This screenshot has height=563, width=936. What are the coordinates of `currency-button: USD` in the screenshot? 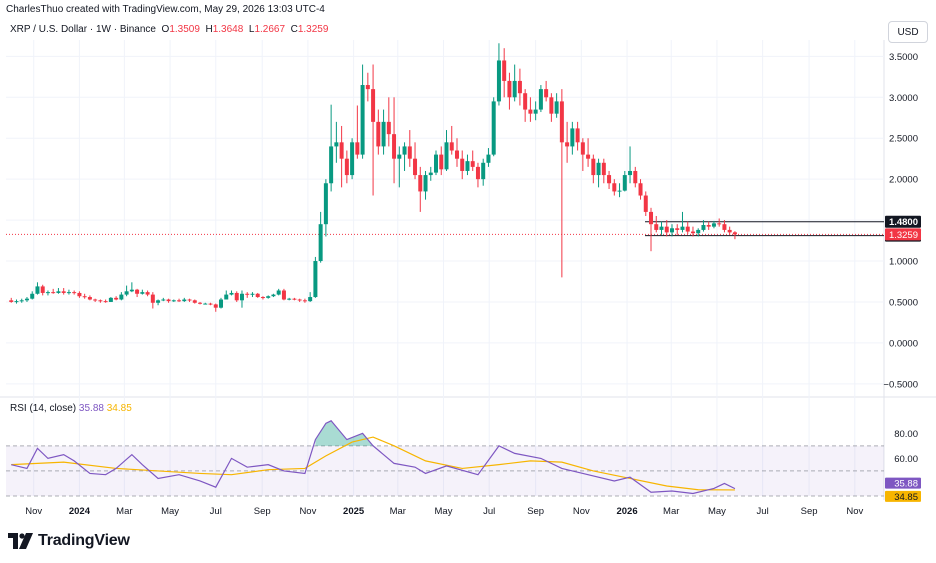 It's located at (908, 32).